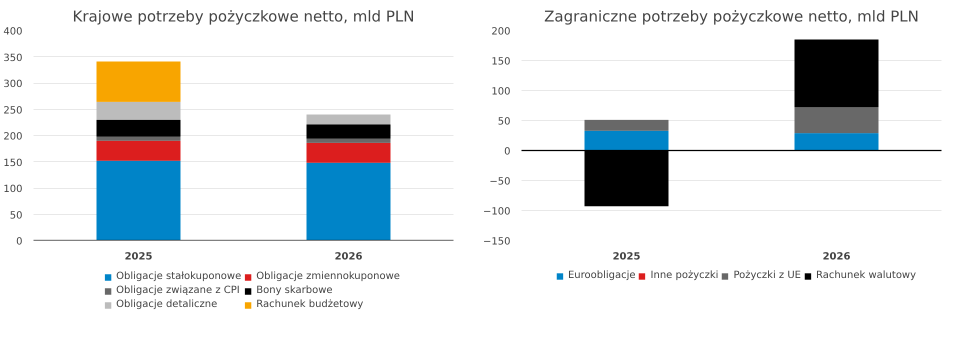  I want to click on y-tick-label: 350, so click(13, 58).